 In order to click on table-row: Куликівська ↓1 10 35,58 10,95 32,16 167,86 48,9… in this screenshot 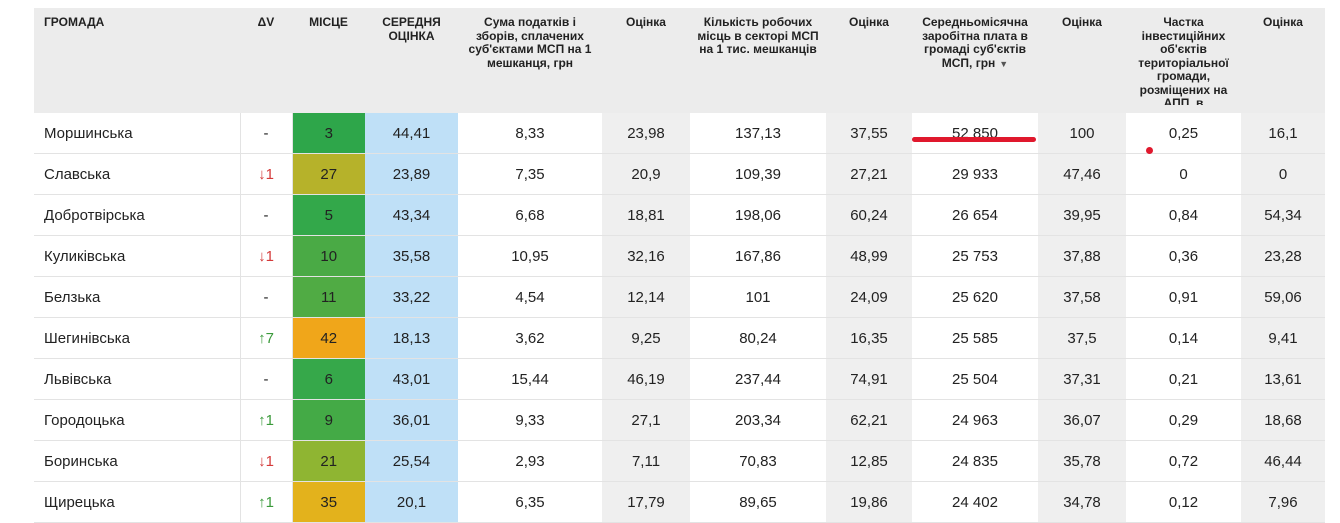, I will do `click(679, 256)`.